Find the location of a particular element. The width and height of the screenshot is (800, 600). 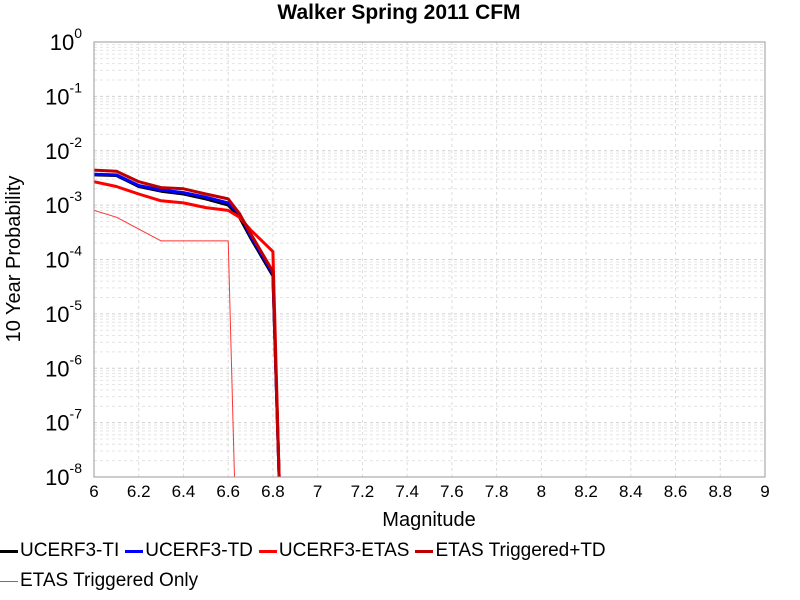

legend-item-ucerf3-etas: UCERF3-ETAS is located at coordinates (334, 551).